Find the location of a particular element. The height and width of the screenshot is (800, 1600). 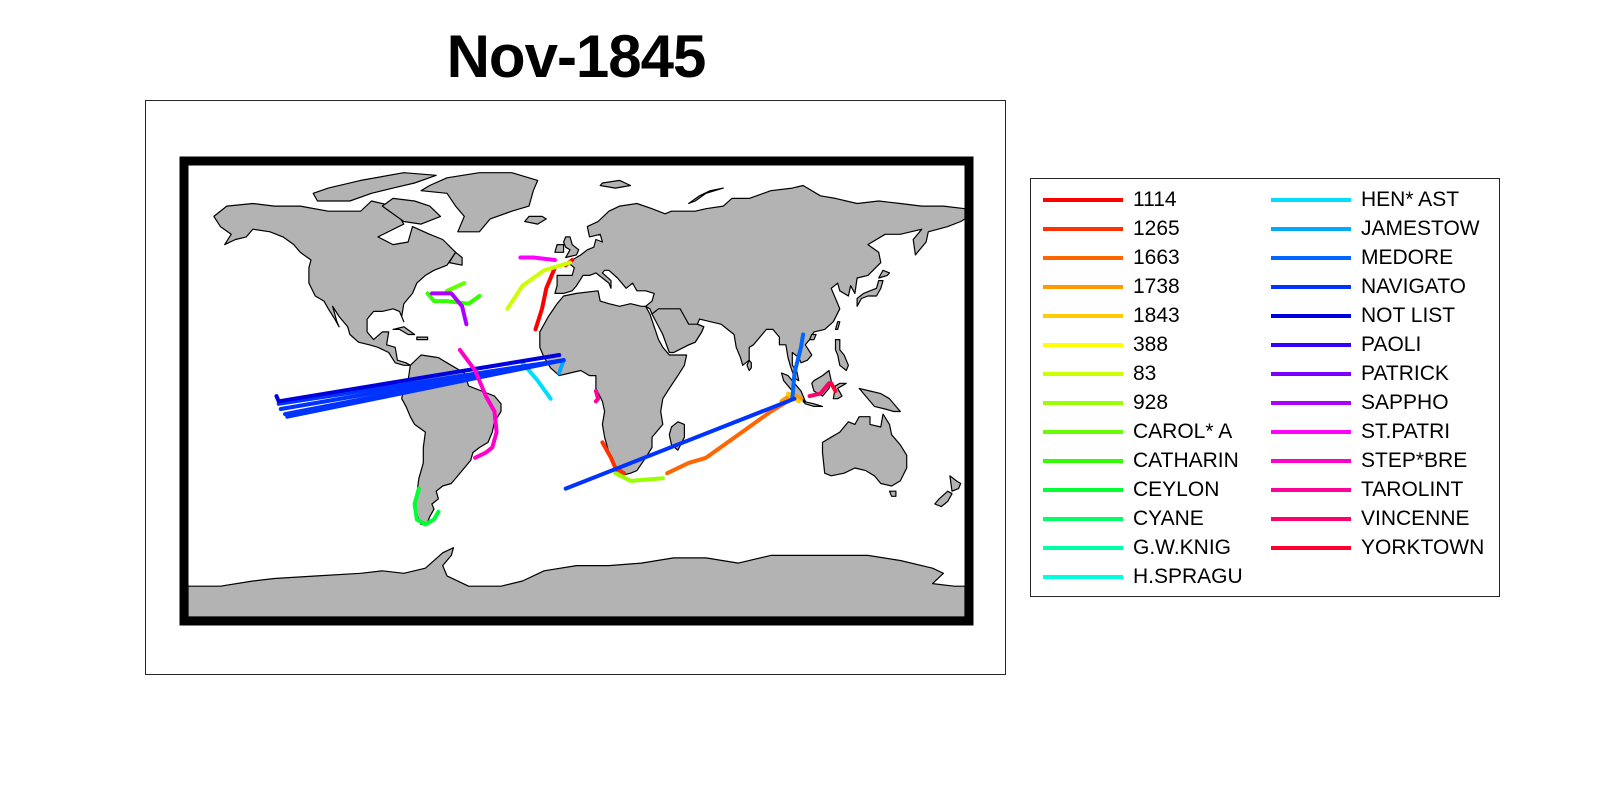

chart-title: Nov-1845 is located at coordinates (576, 56).